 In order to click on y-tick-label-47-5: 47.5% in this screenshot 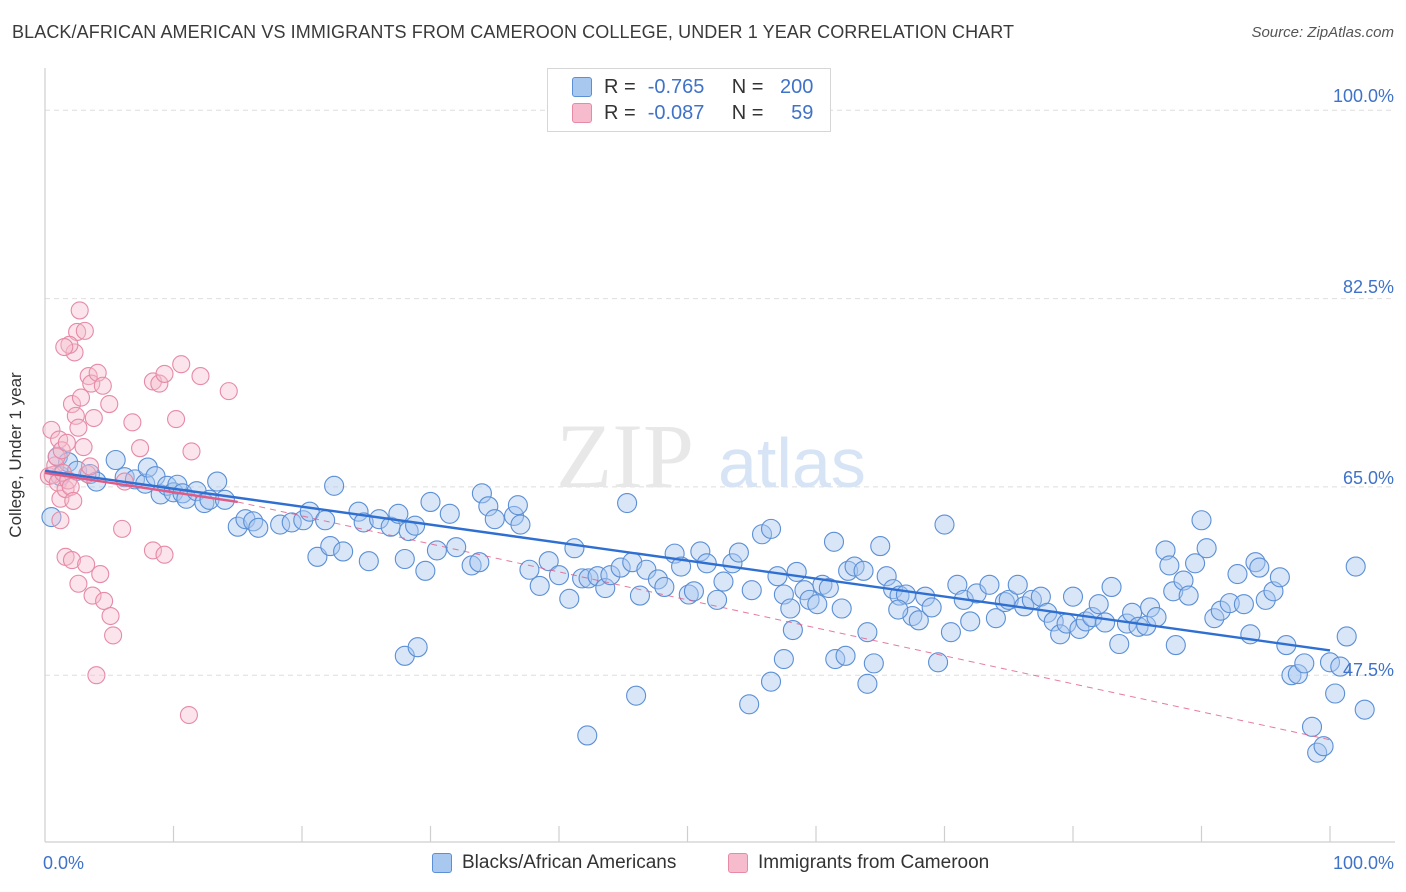, I will do `click(1368, 670)`.